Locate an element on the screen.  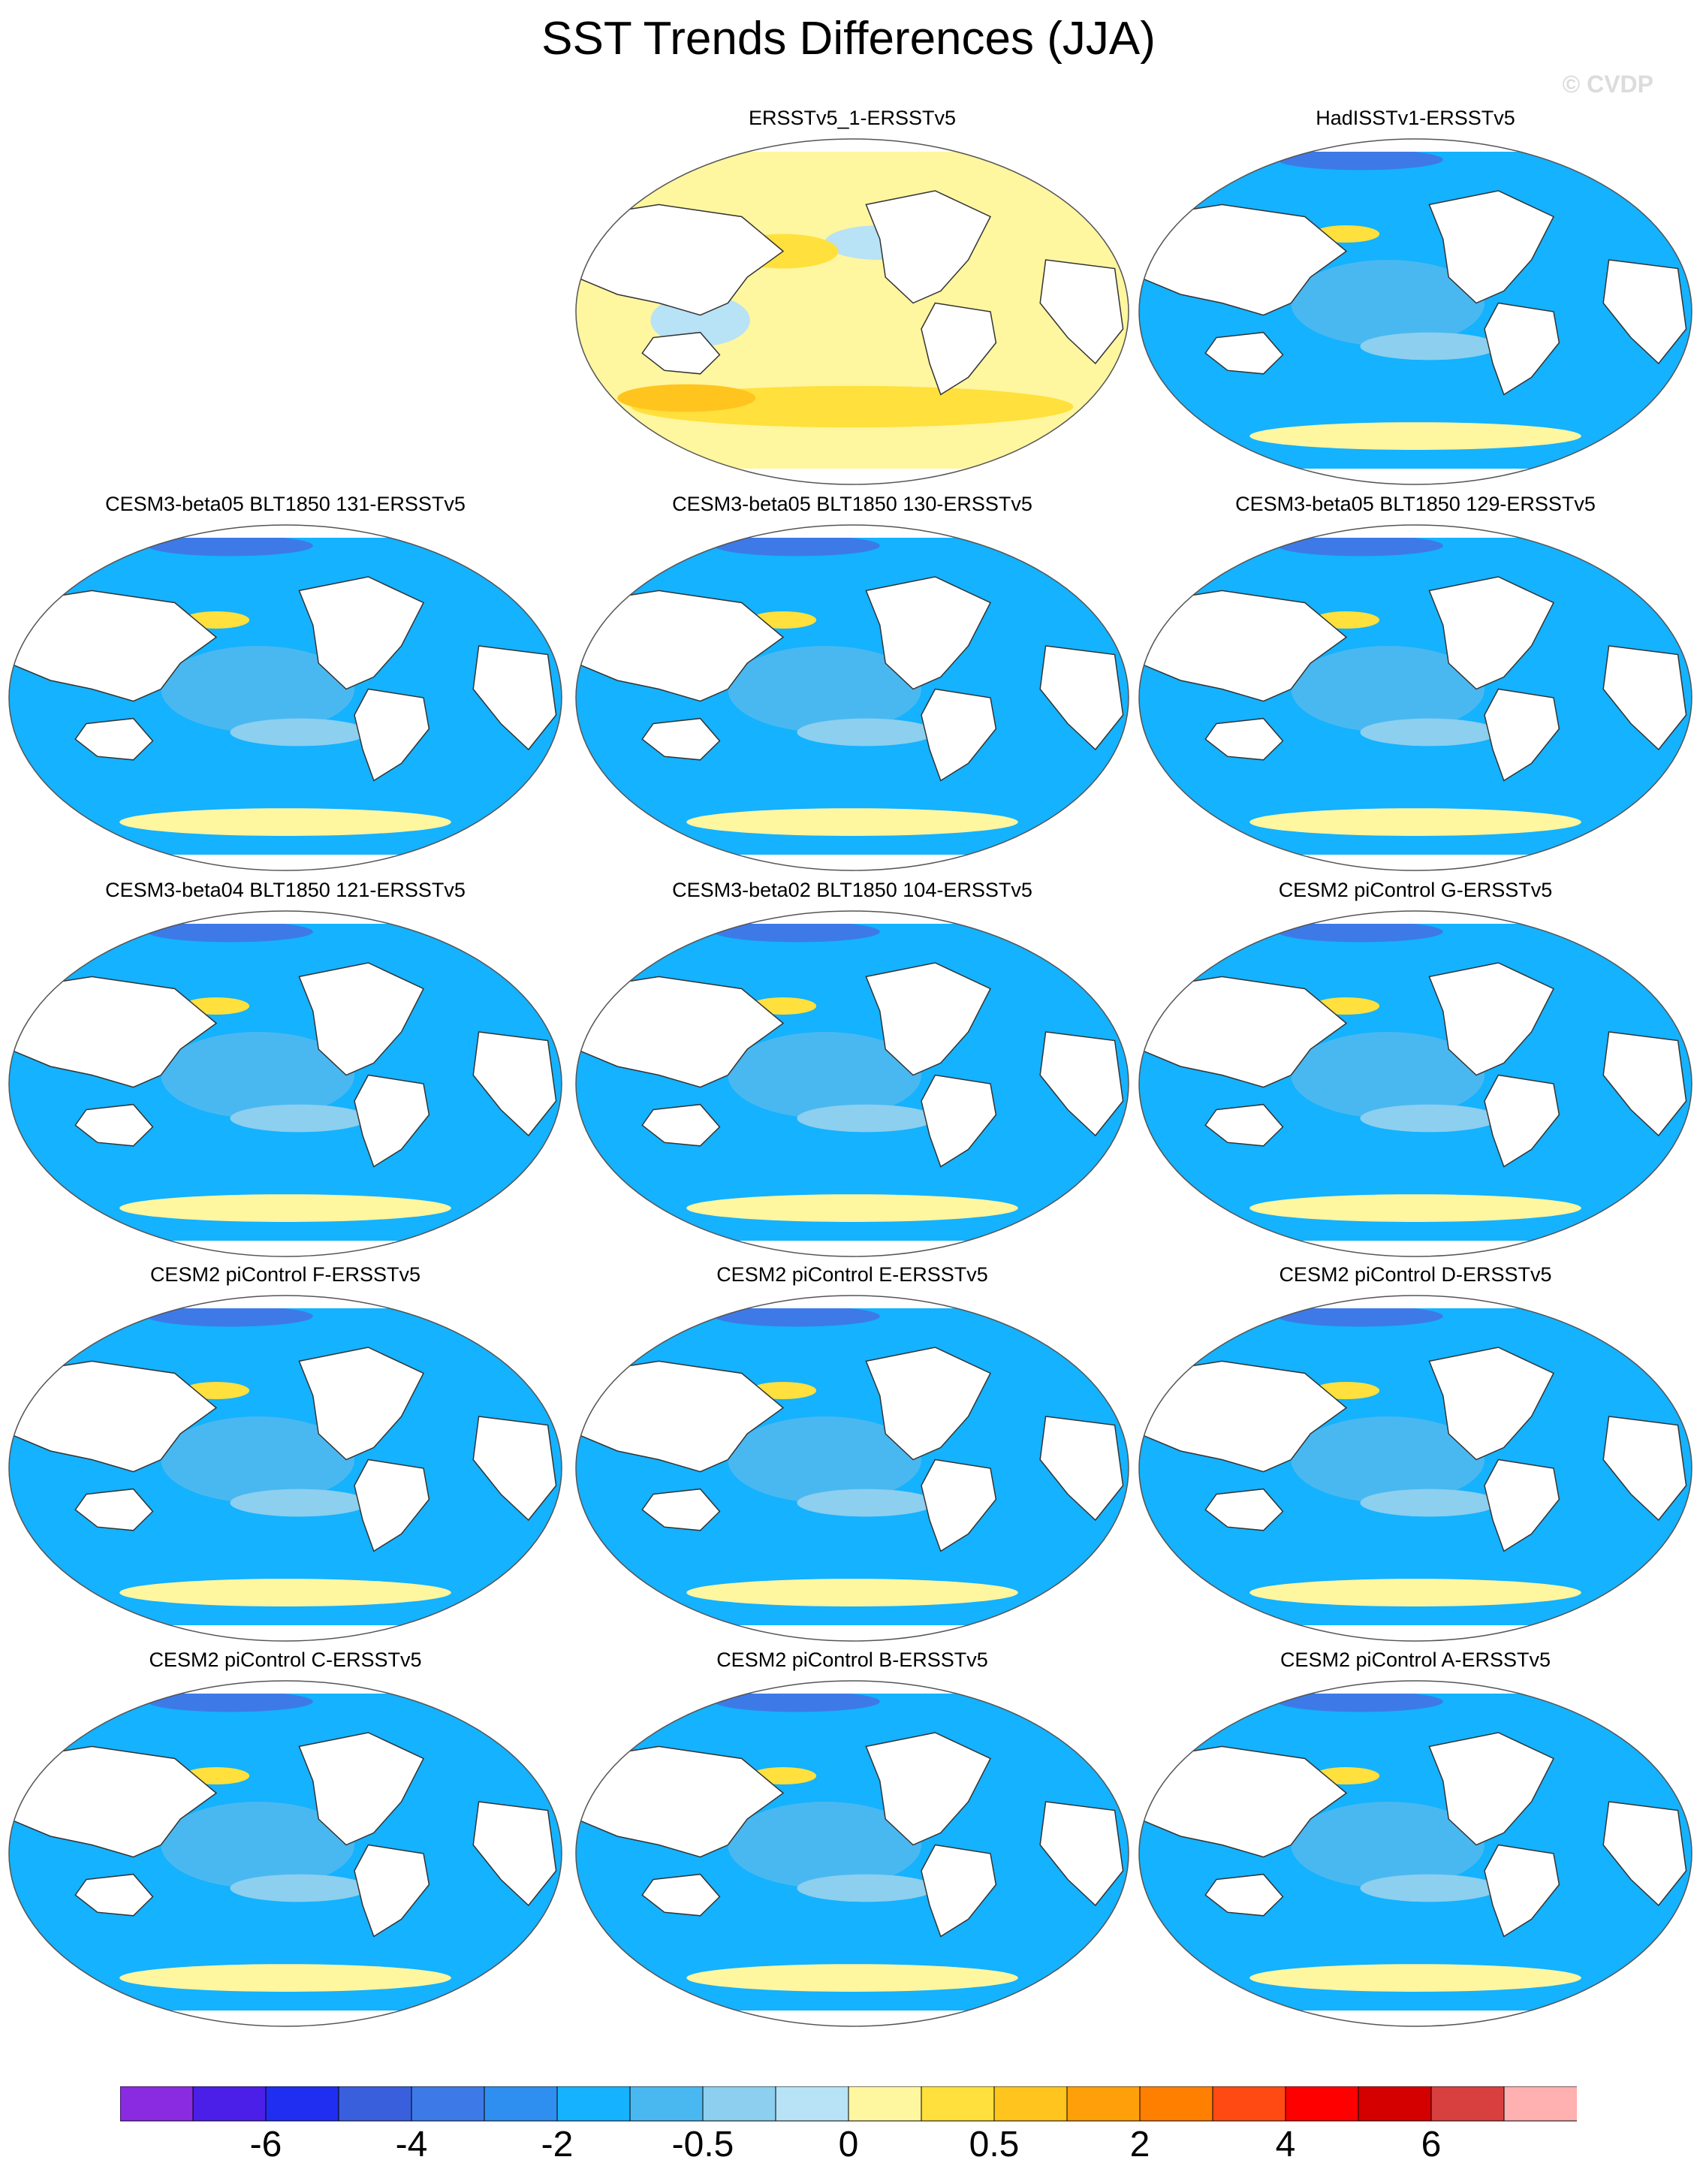
colorbar-tick-label: -4 is located at coordinates (411, 2144).